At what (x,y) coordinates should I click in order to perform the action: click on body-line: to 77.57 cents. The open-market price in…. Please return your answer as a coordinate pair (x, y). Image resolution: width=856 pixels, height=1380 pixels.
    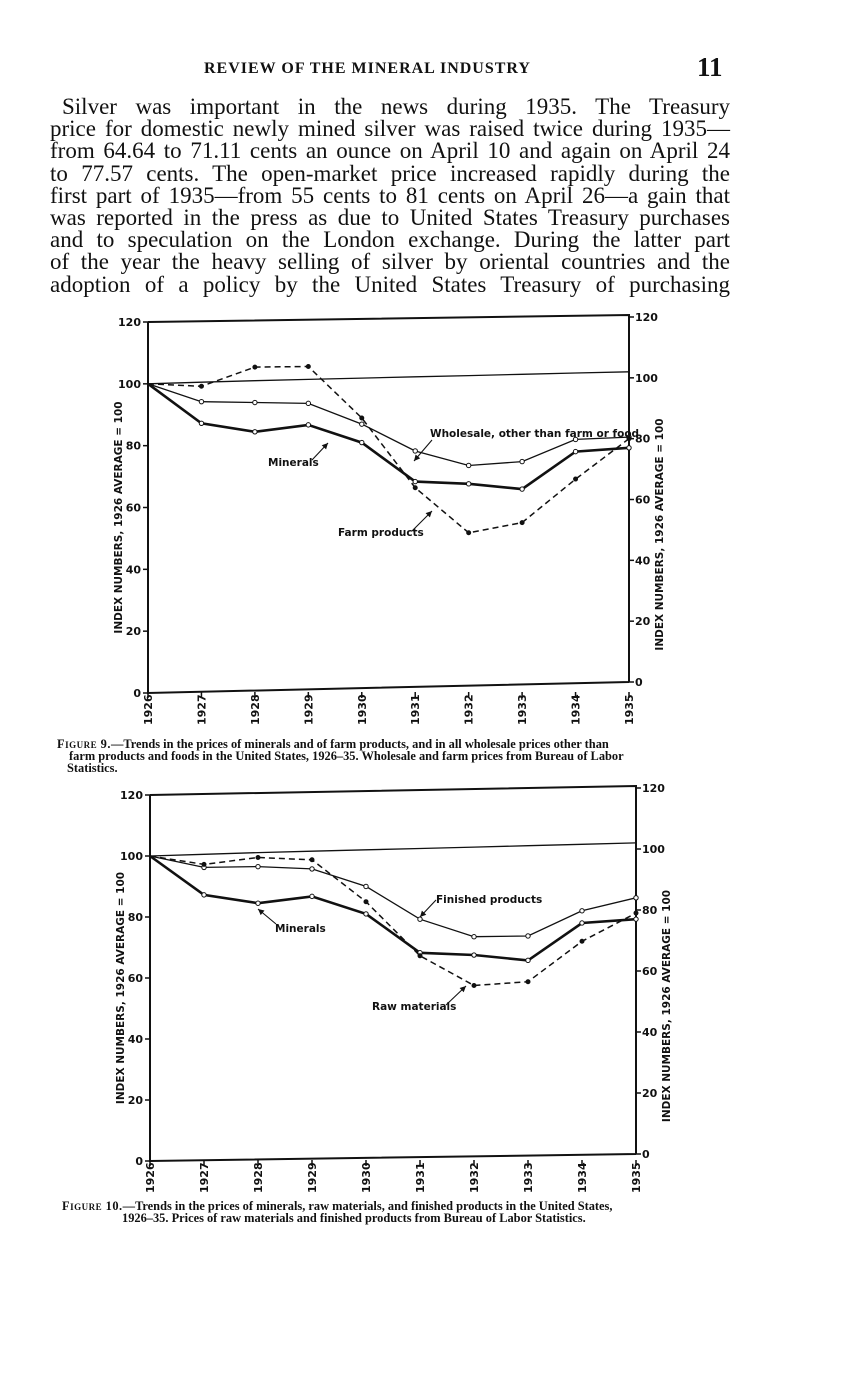
    Looking at the image, I should click on (390, 173).